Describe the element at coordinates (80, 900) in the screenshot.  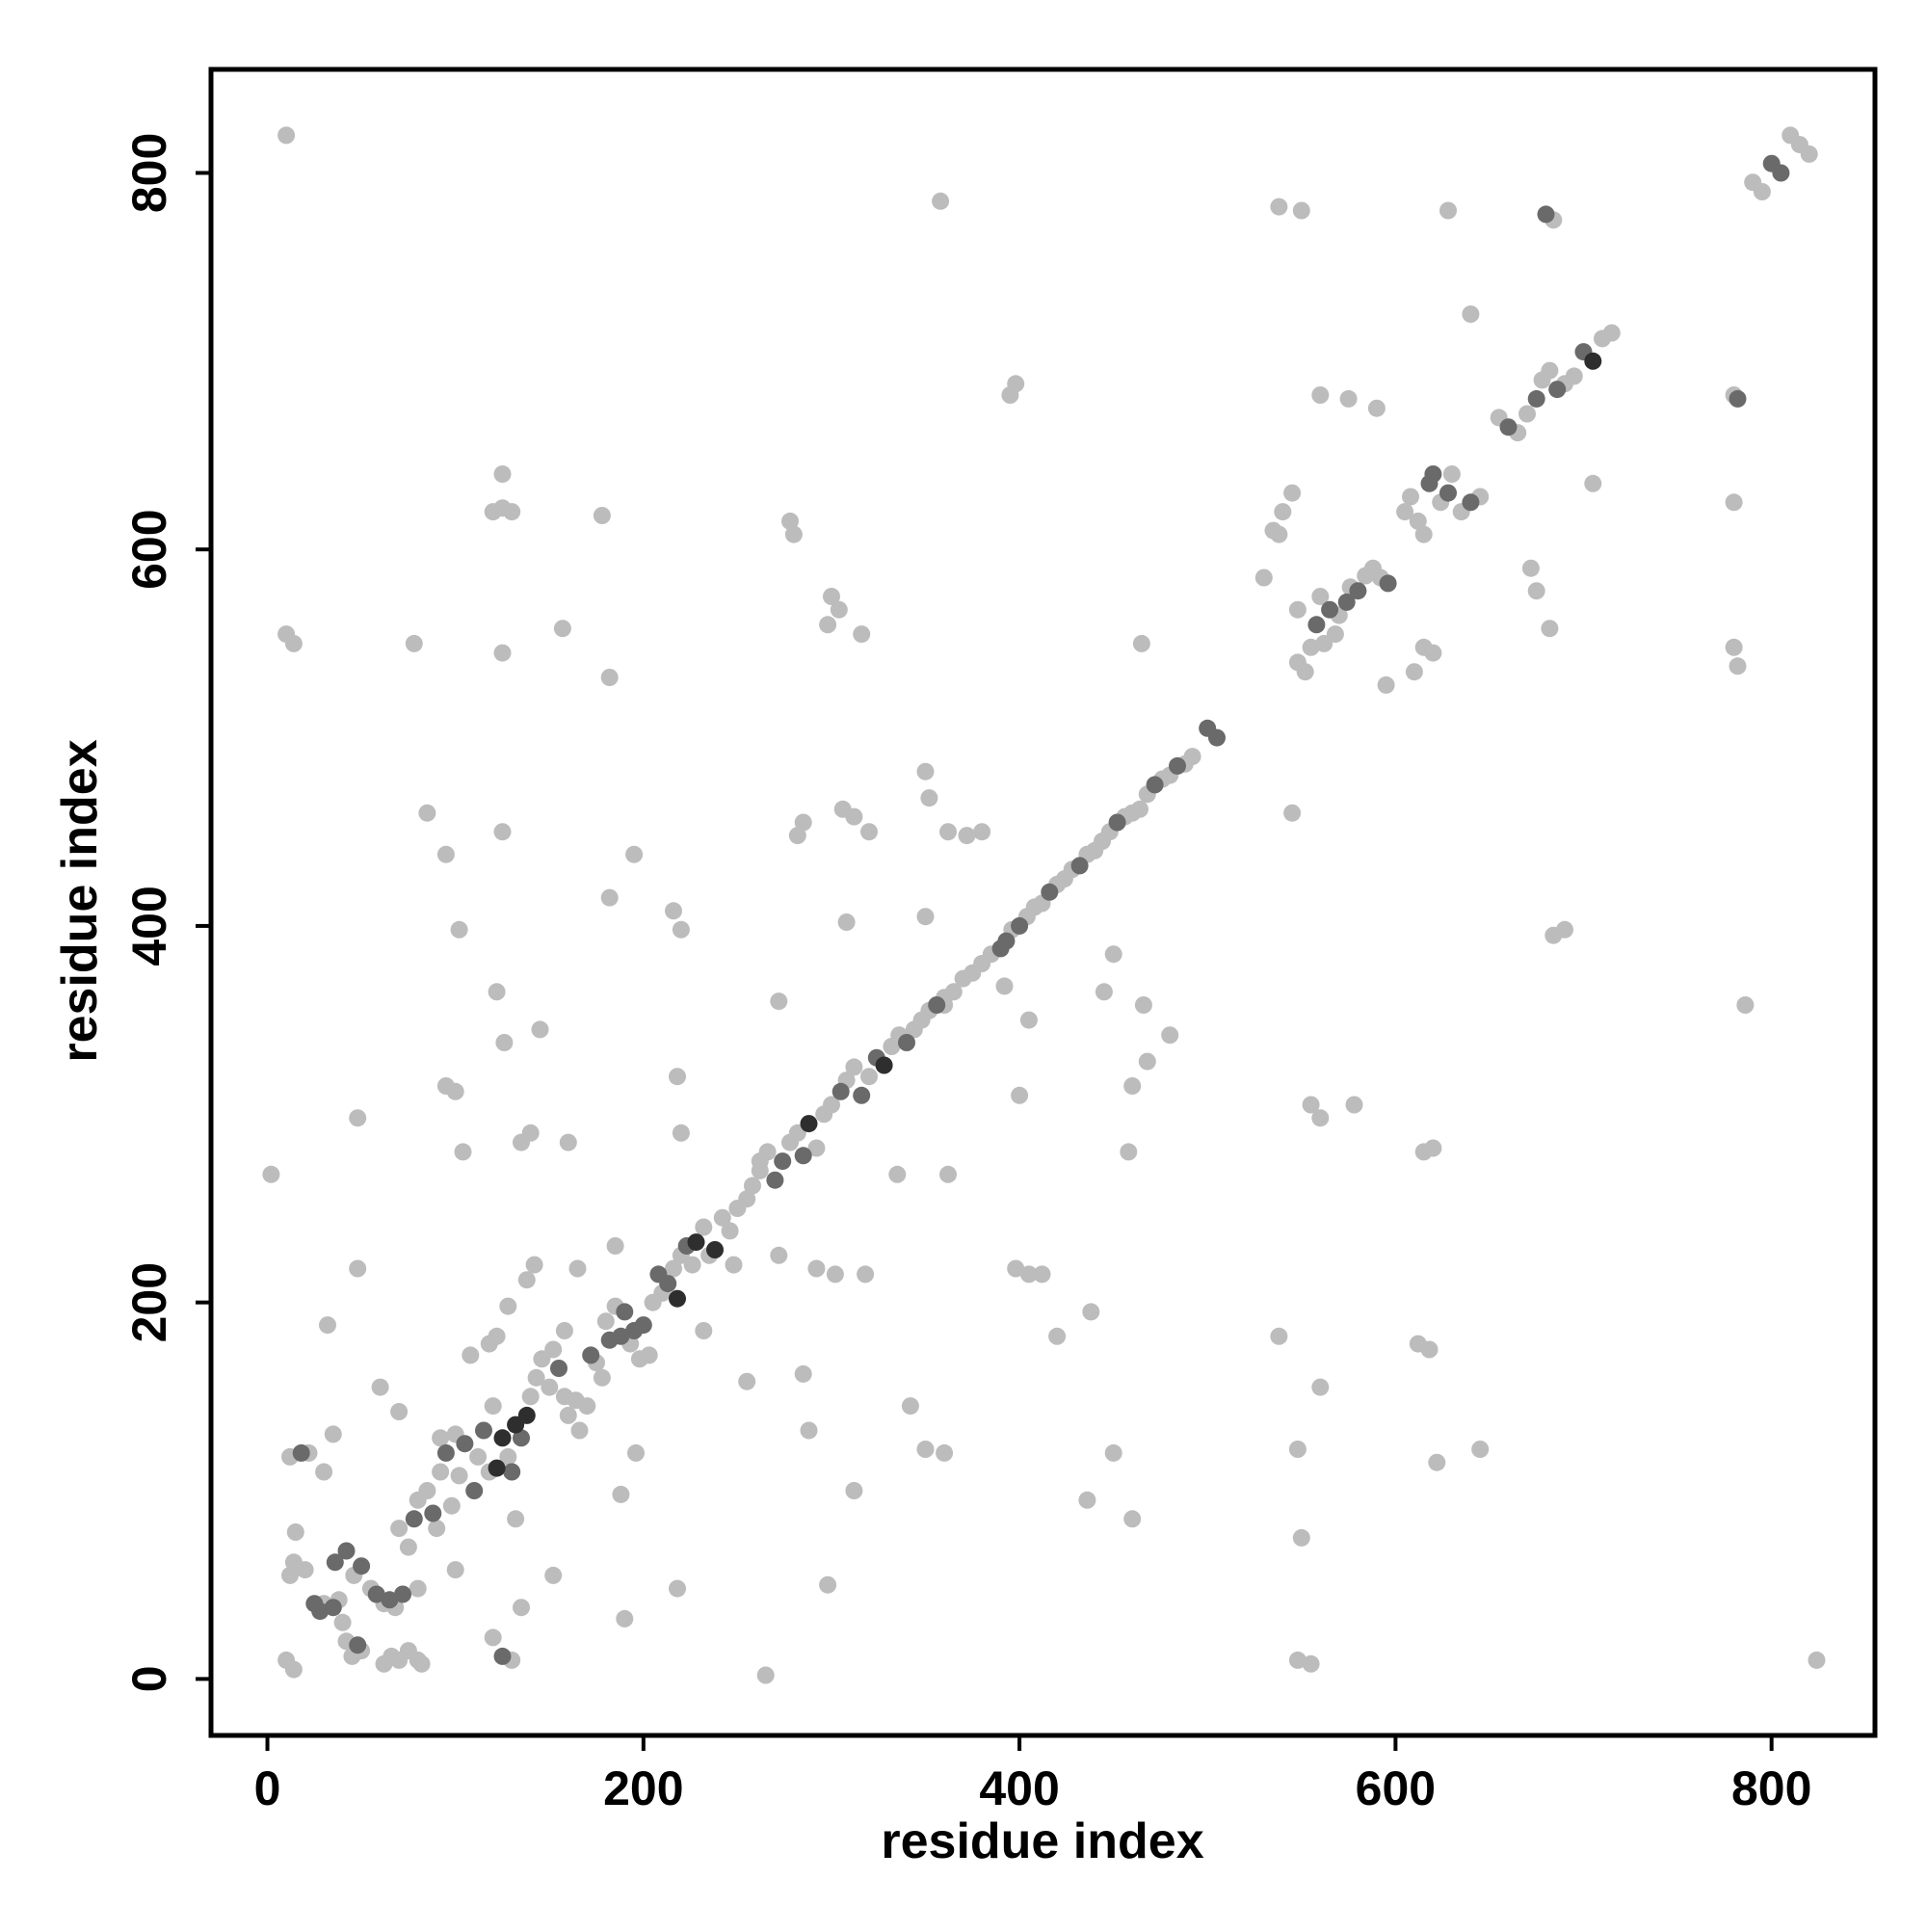
I see `y-axis-title: residue index` at that location.